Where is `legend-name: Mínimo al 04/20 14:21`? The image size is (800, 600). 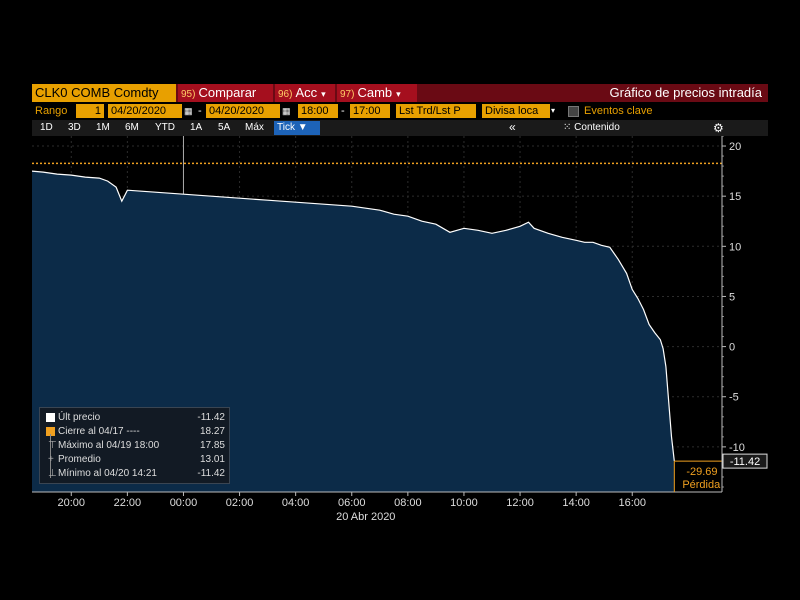 legend-name: Mínimo al 04/20 14:21 is located at coordinates (107, 473).